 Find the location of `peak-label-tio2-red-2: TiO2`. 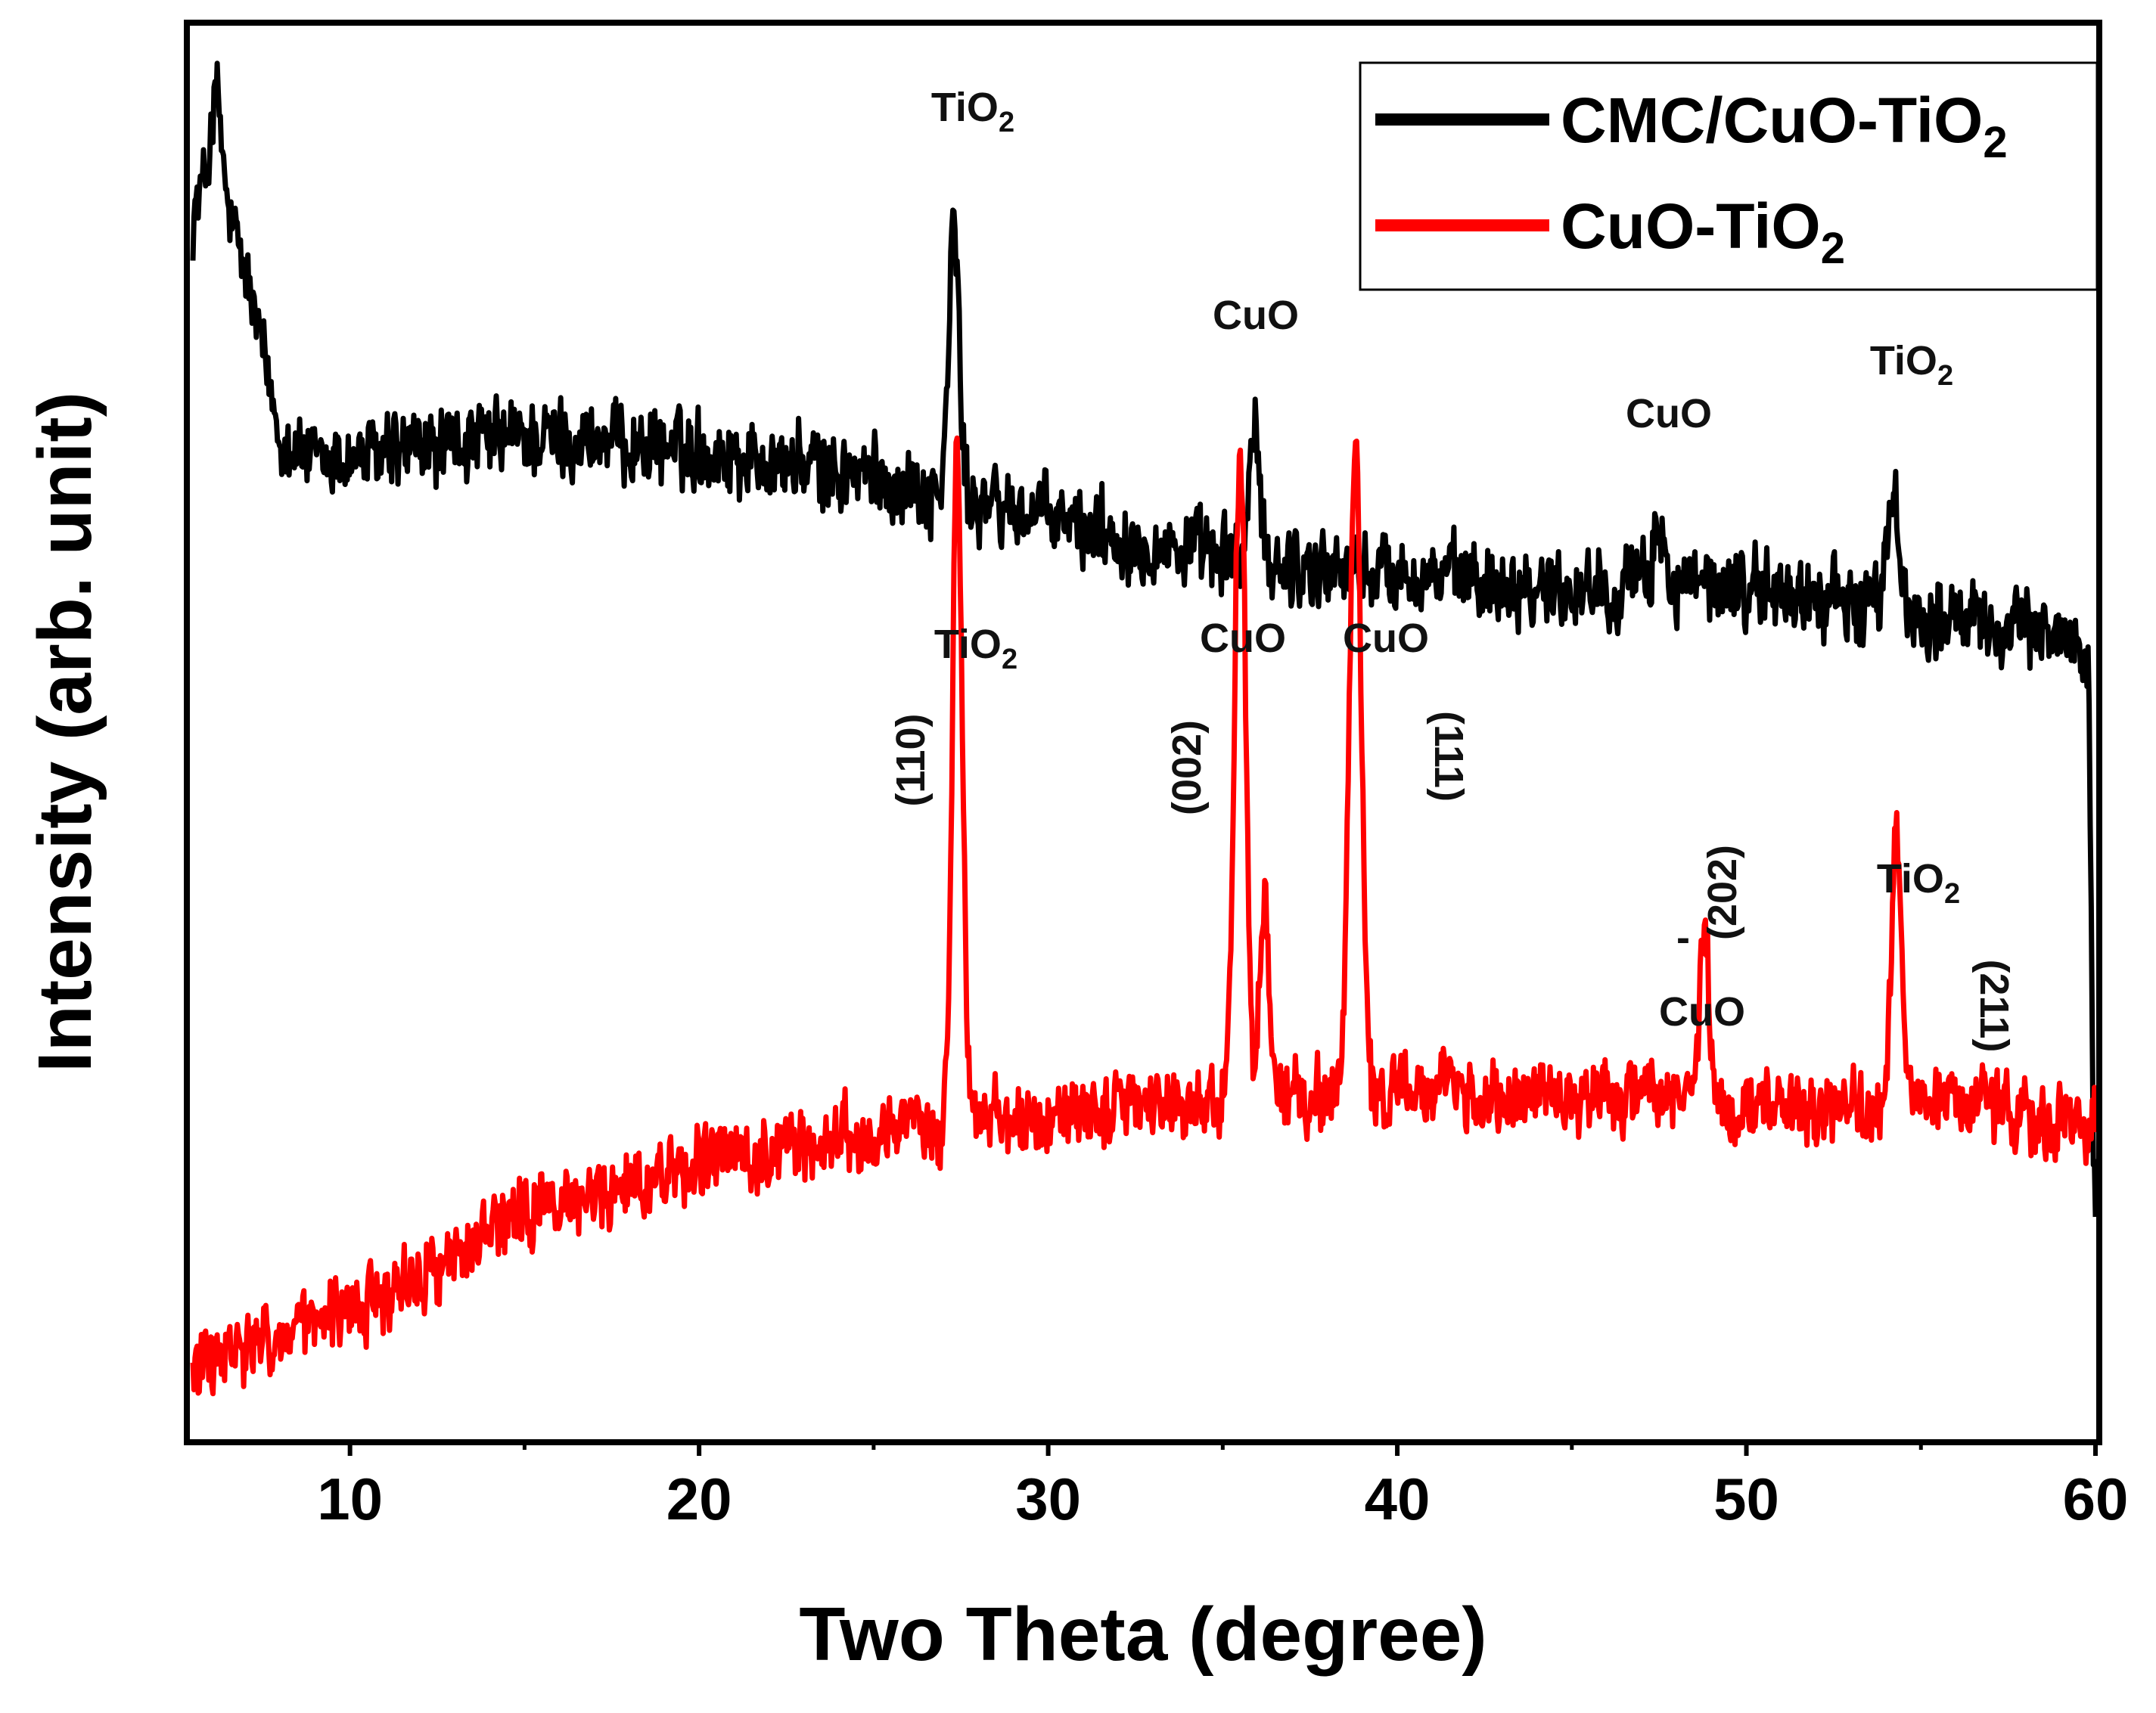

peak-label-tio2-red-2: TiO2 is located at coordinates (1918, 883).